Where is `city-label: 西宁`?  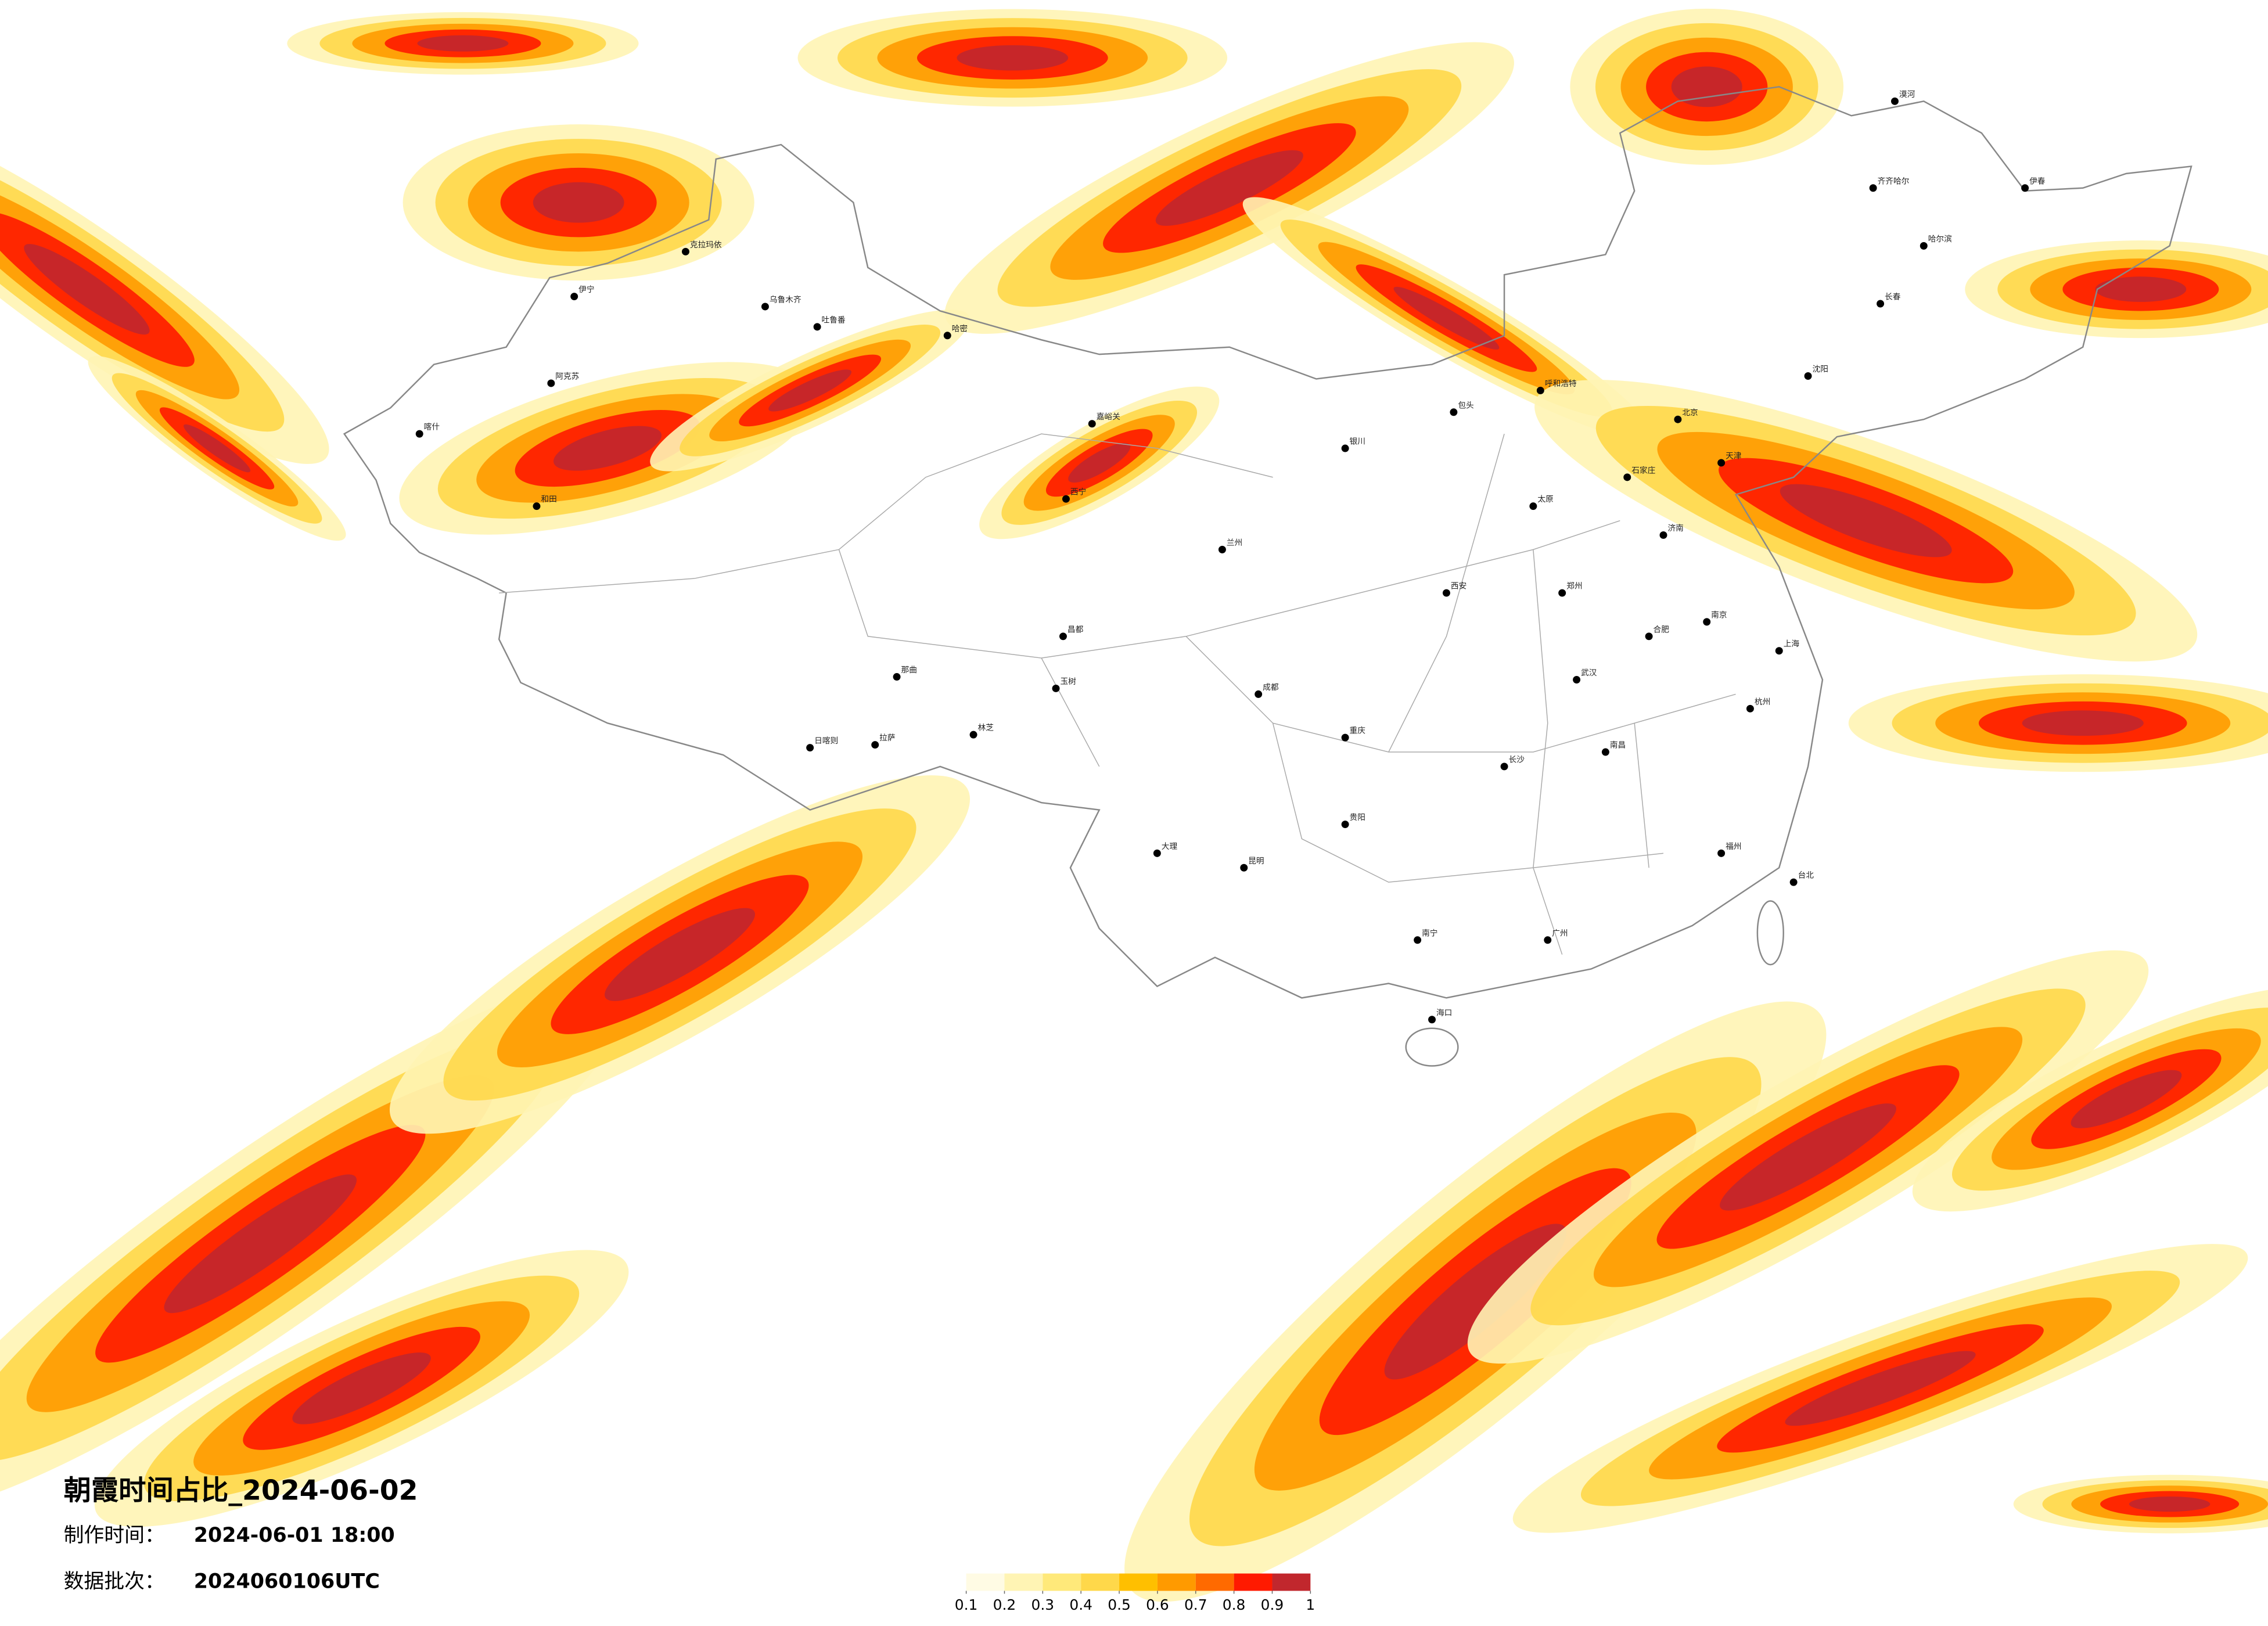 city-label: 西宁 is located at coordinates (1078, 492).